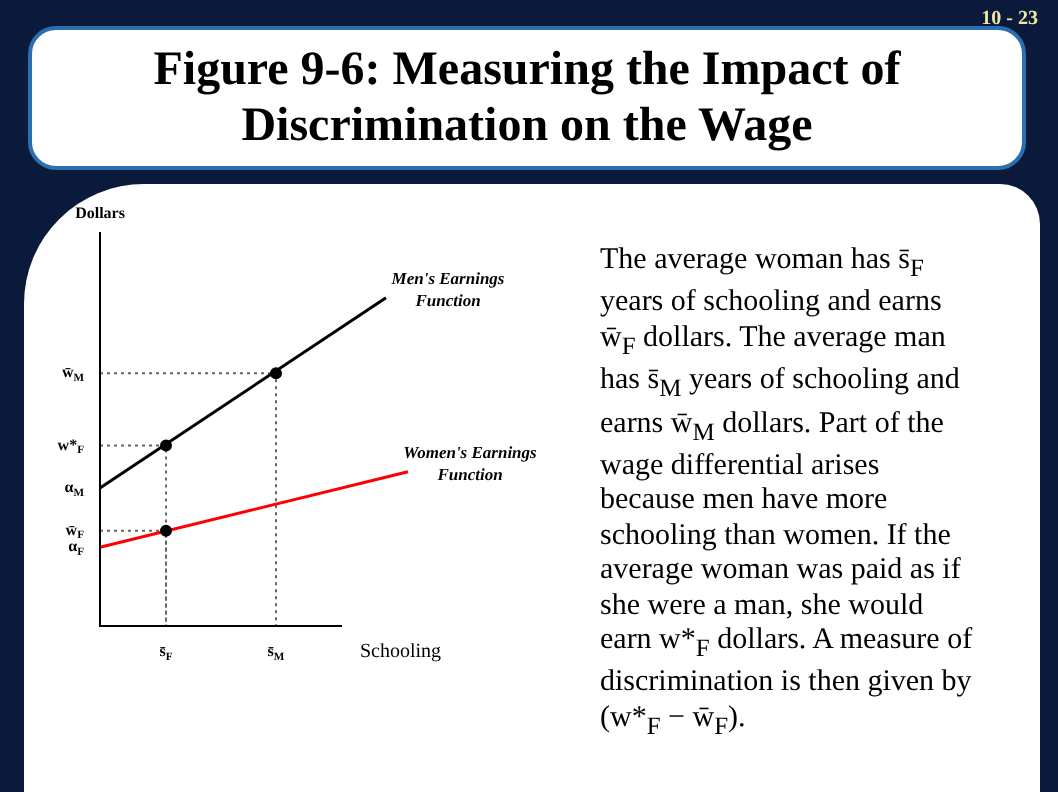  Describe the element at coordinates (401, 652) in the screenshot. I see `x-axis-title: Schooling` at that location.